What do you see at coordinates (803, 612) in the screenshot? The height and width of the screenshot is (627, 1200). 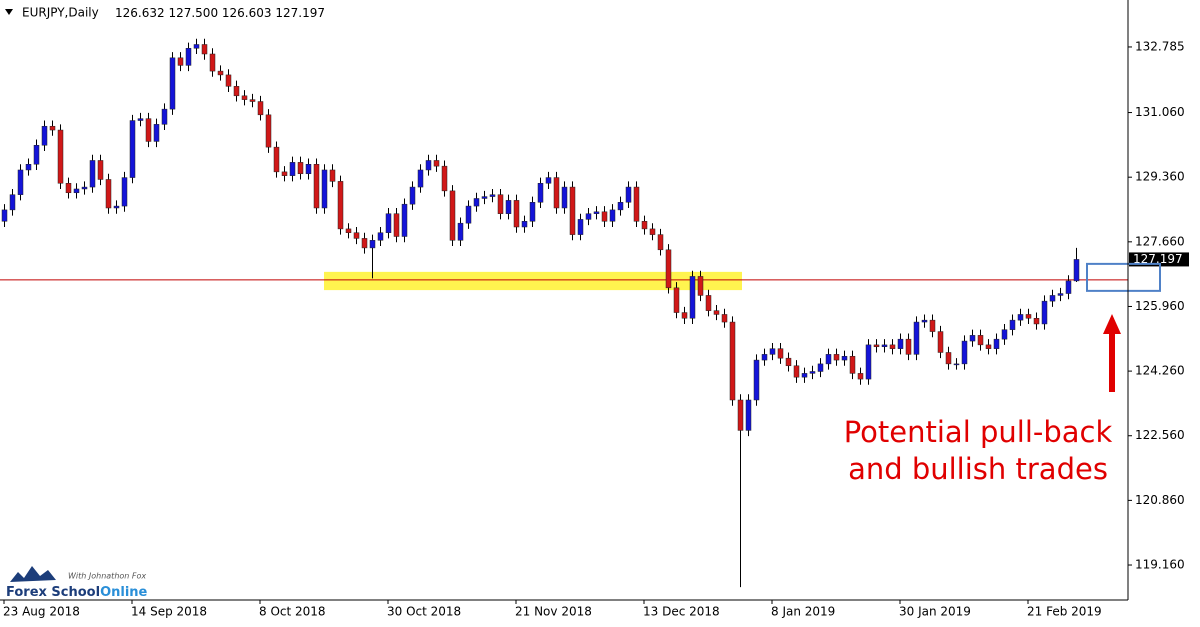 I see `x-tick-label: 8 Jan 2019` at bounding box center [803, 612].